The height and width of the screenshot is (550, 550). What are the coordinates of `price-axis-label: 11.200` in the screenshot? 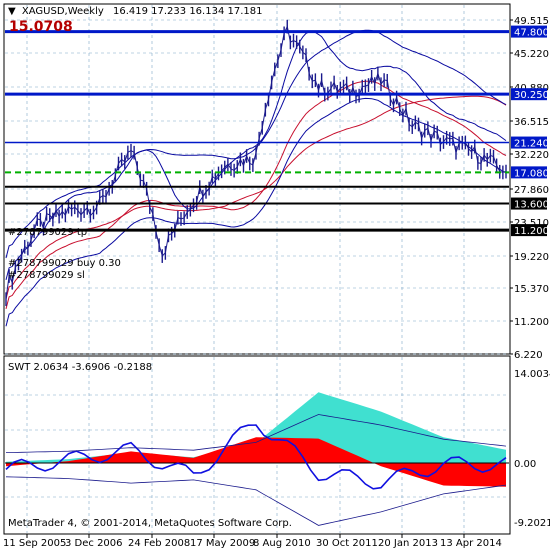 It's located at (531, 322).